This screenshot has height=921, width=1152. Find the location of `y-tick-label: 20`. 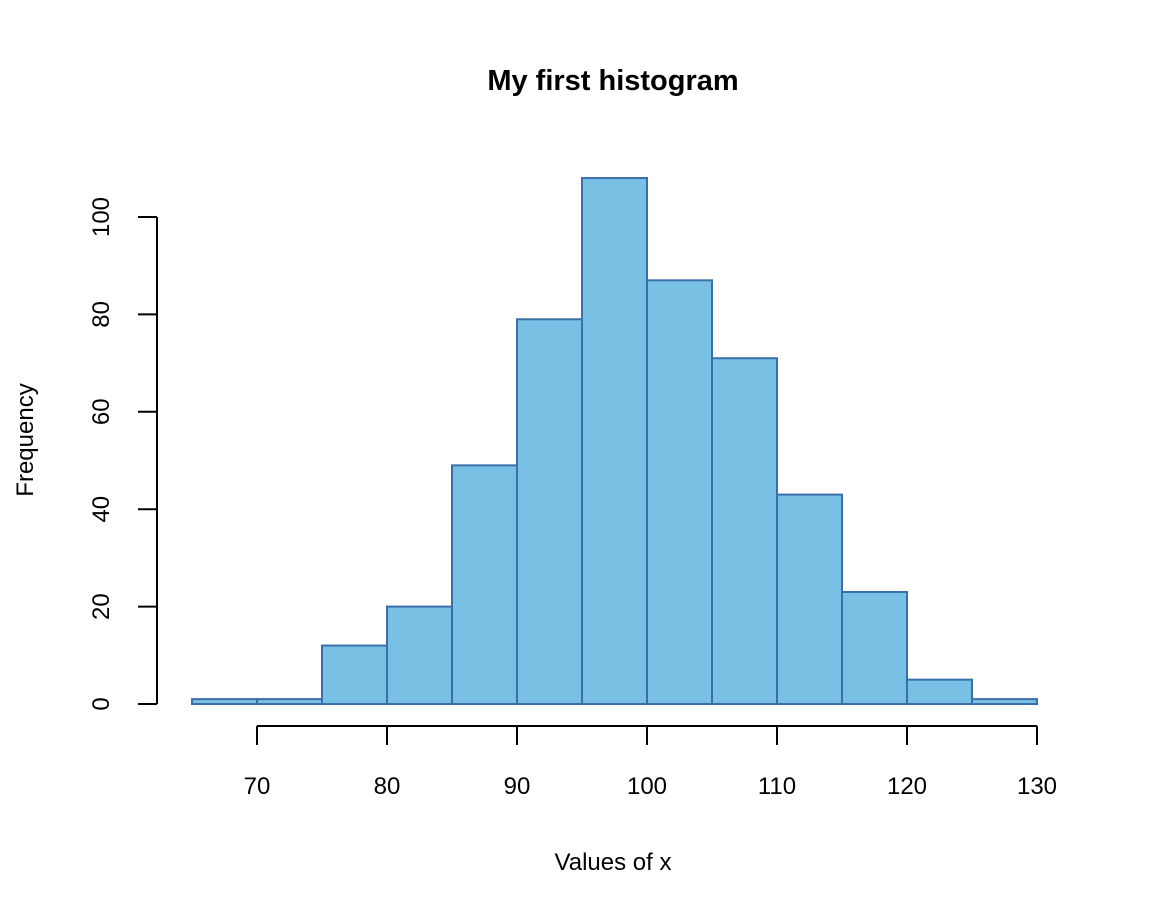

y-tick-label: 20 is located at coordinates (101, 606).